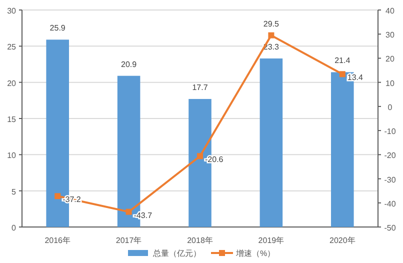 This screenshot has height=263, width=403. Describe the element at coordinates (390, 35) in the screenshot. I see `y2-tick-label: 30` at that location.